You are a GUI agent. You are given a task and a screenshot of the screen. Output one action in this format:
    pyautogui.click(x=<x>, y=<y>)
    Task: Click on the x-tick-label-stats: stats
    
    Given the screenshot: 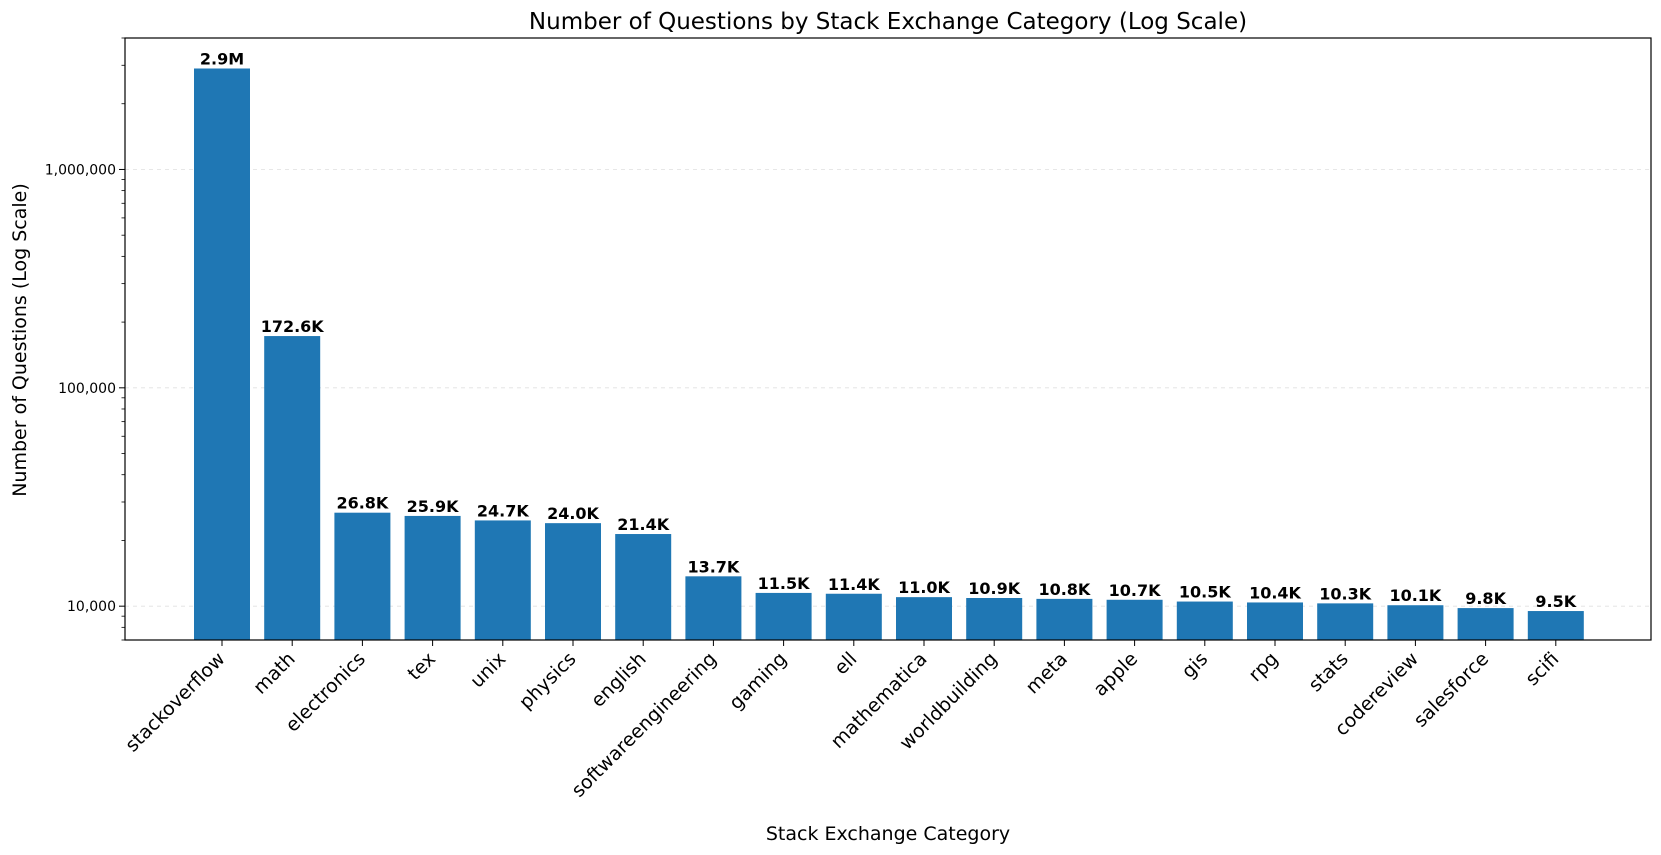 What is the action you would take?
    pyautogui.click(x=1328, y=672)
    